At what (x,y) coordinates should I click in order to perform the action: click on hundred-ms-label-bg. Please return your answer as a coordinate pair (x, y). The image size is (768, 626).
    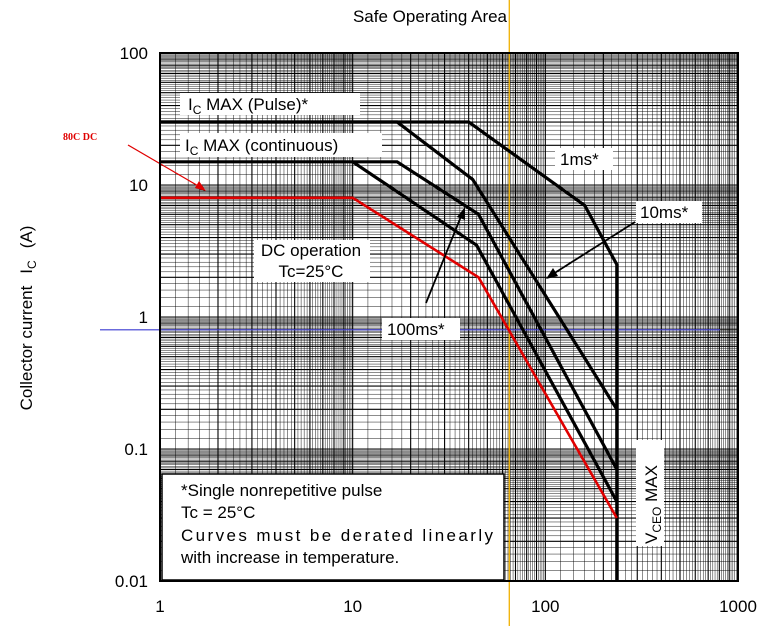
    Looking at the image, I should click on (421, 329).